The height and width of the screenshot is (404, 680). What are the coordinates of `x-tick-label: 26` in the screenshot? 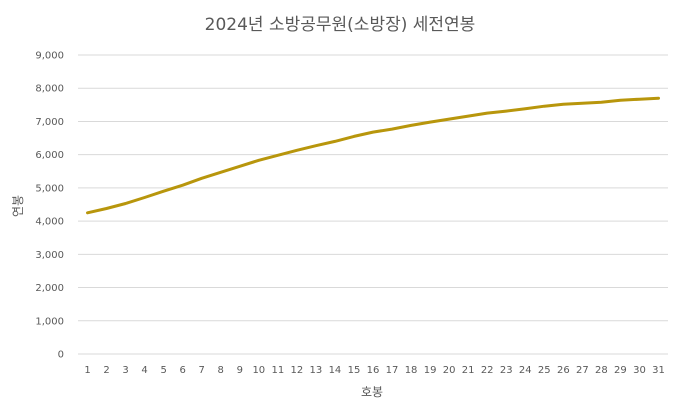 It's located at (563, 370).